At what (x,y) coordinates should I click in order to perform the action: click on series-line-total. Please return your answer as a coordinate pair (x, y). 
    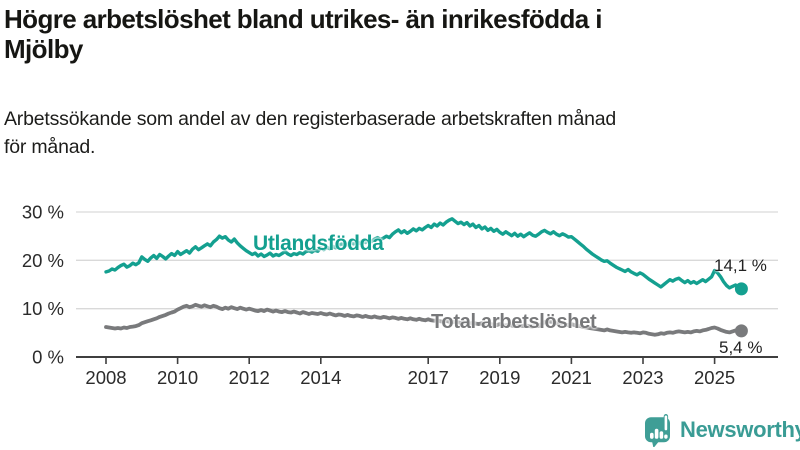
    Looking at the image, I should click on (424, 319).